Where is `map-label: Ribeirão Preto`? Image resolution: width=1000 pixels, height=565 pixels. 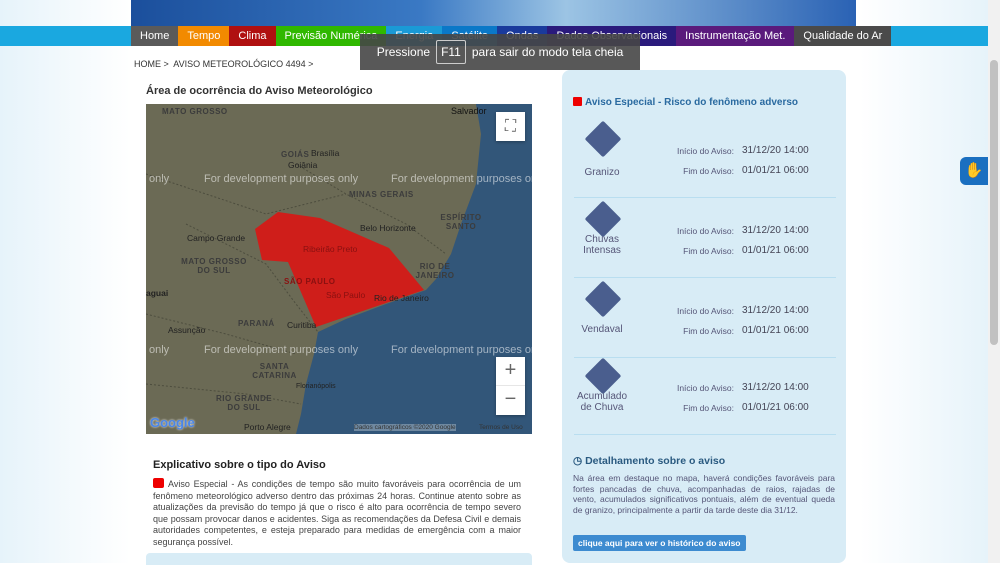 map-label: Ribeirão Preto is located at coordinates (330, 249).